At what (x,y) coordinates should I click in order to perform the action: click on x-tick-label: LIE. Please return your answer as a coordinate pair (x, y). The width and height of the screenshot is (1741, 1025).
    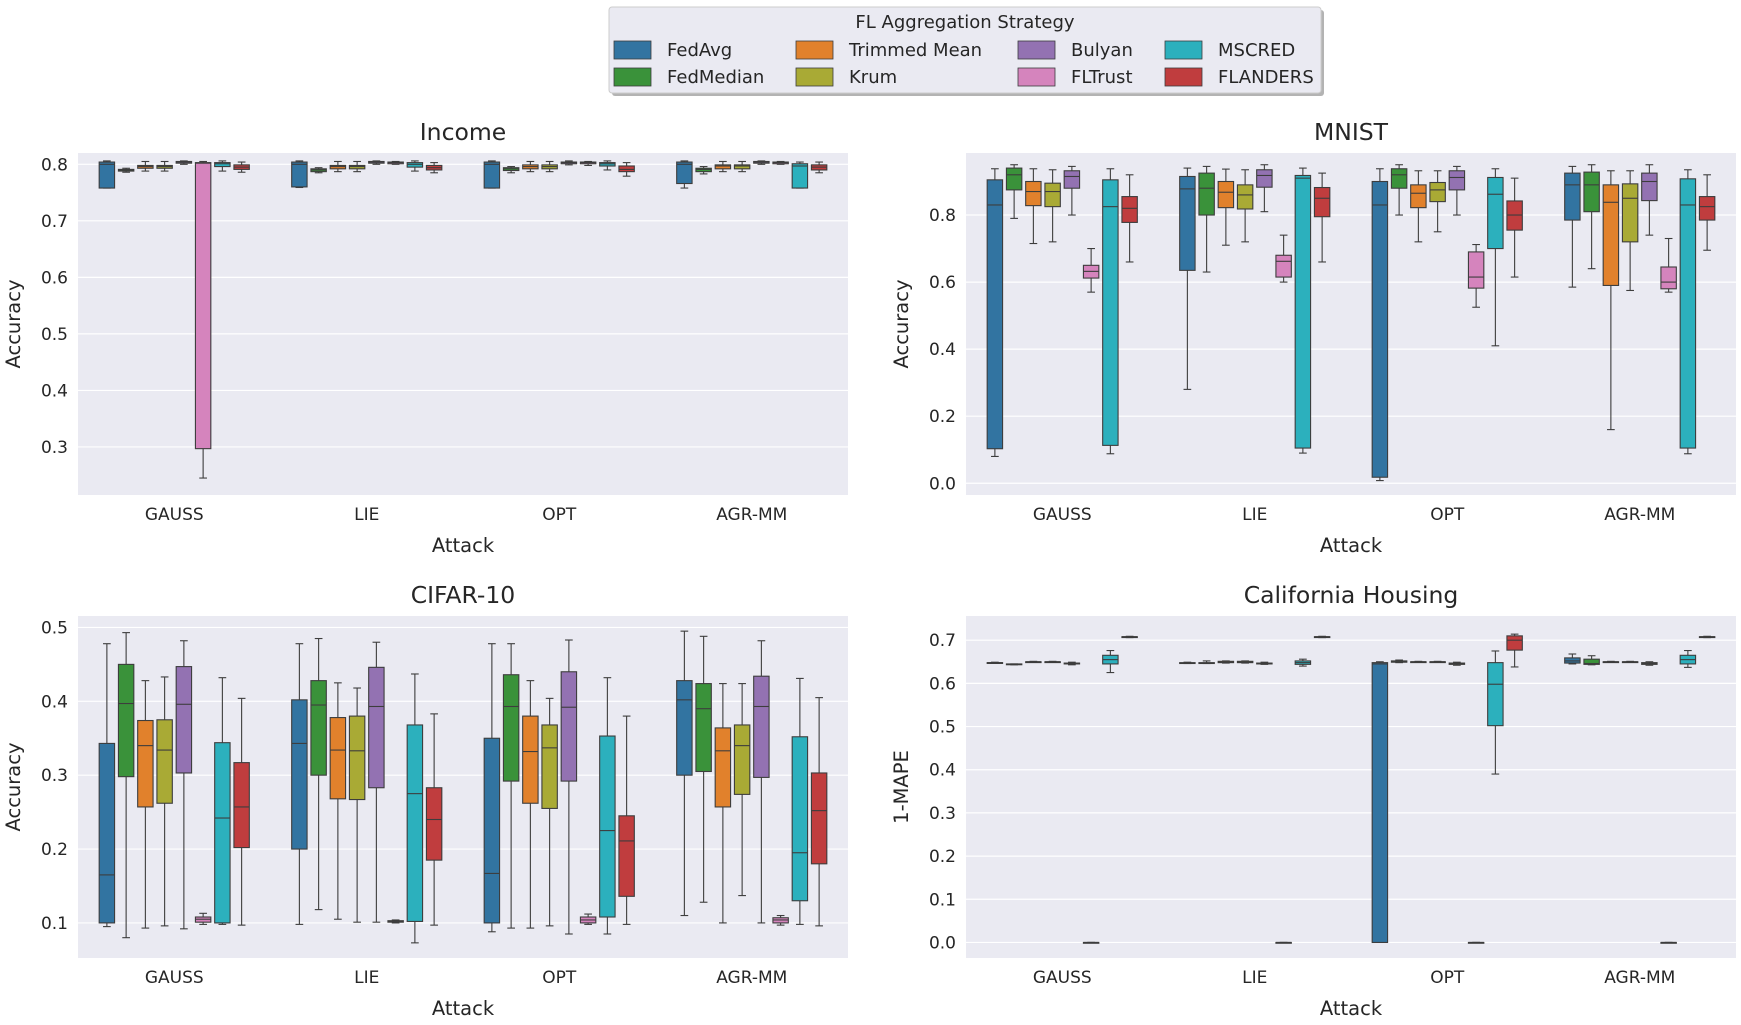
    Looking at the image, I should click on (366, 515).